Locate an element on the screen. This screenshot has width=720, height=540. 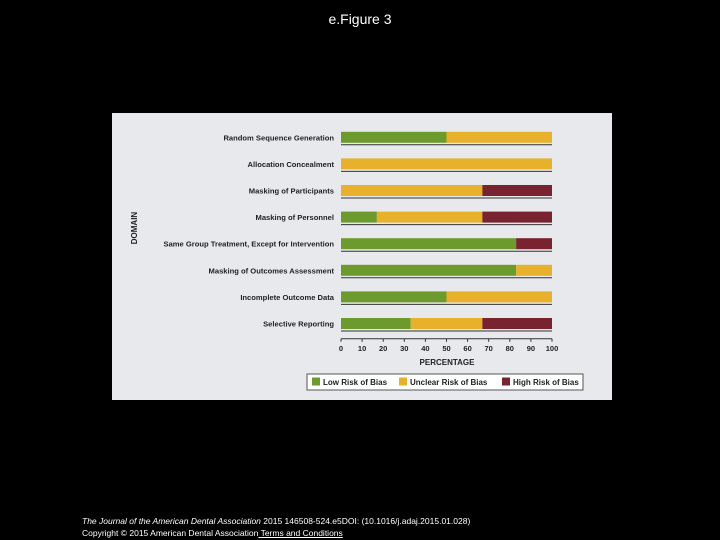
x-tick-label: 10 is located at coordinates (362, 348).